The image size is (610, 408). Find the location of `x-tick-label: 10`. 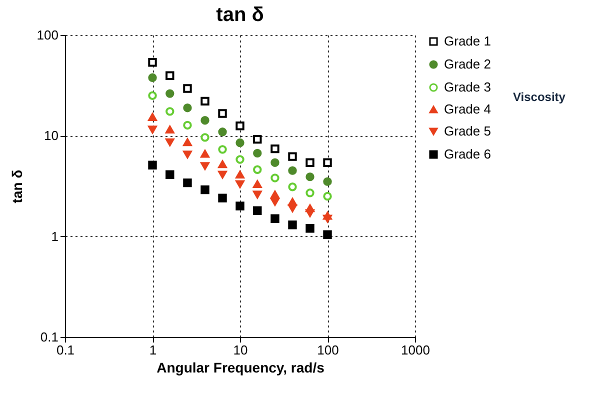

x-tick-label: 10 is located at coordinates (240, 350).